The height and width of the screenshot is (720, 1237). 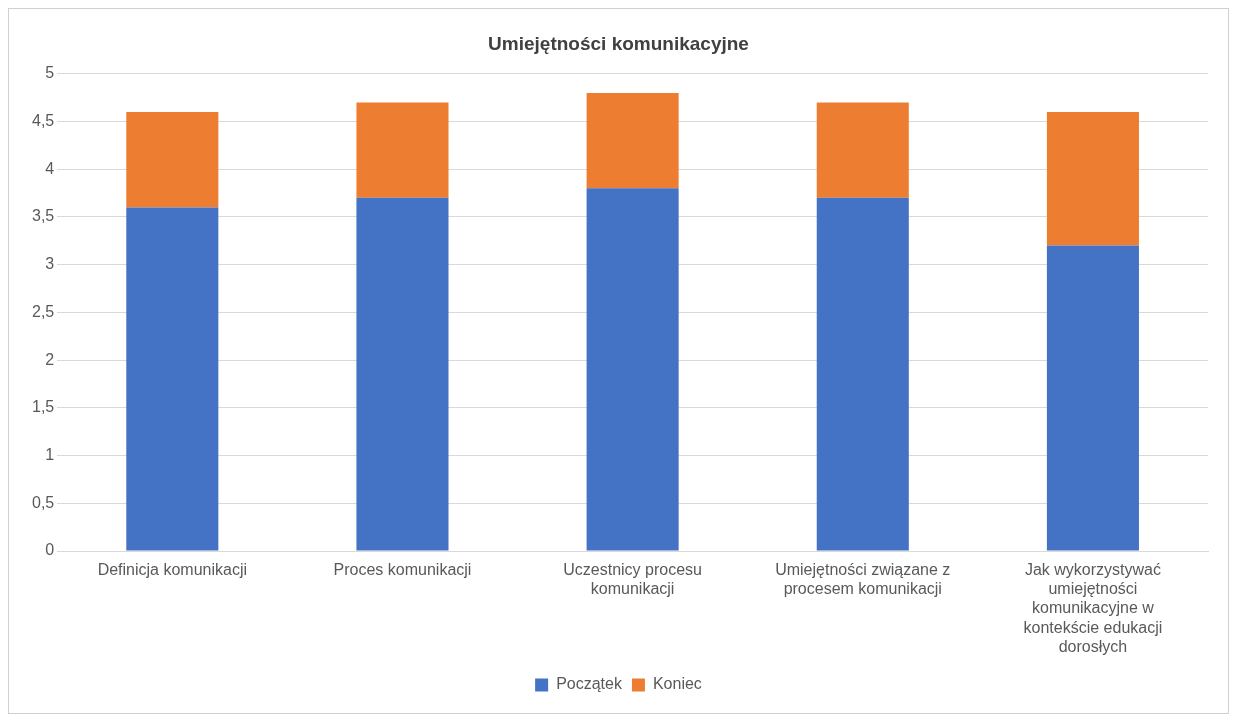 What do you see at coordinates (43, 216) in the screenshot?
I see `y-tick-label: 3,5` at bounding box center [43, 216].